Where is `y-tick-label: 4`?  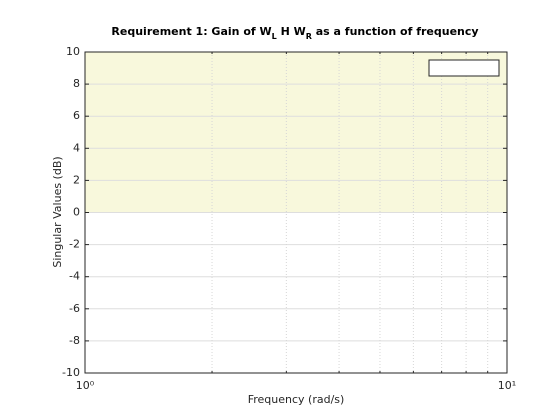 y-tick-label: 4 is located at coordinates (76, 147).